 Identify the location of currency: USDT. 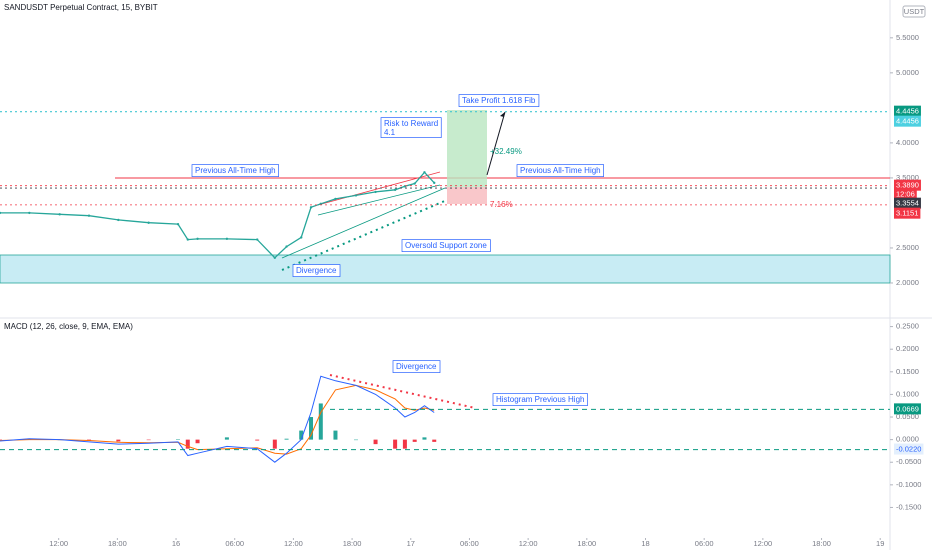
(914, 11).